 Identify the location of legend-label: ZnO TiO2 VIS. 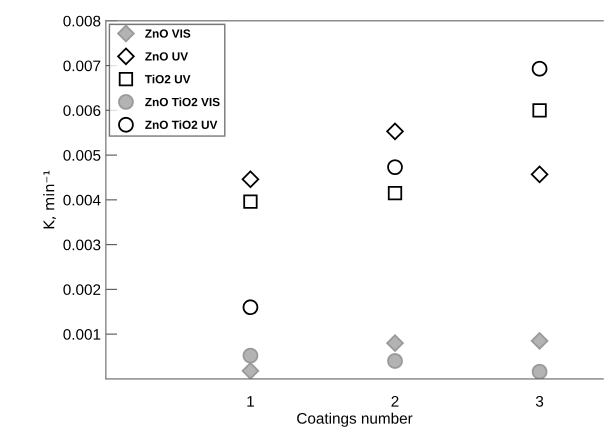
(182, 102).